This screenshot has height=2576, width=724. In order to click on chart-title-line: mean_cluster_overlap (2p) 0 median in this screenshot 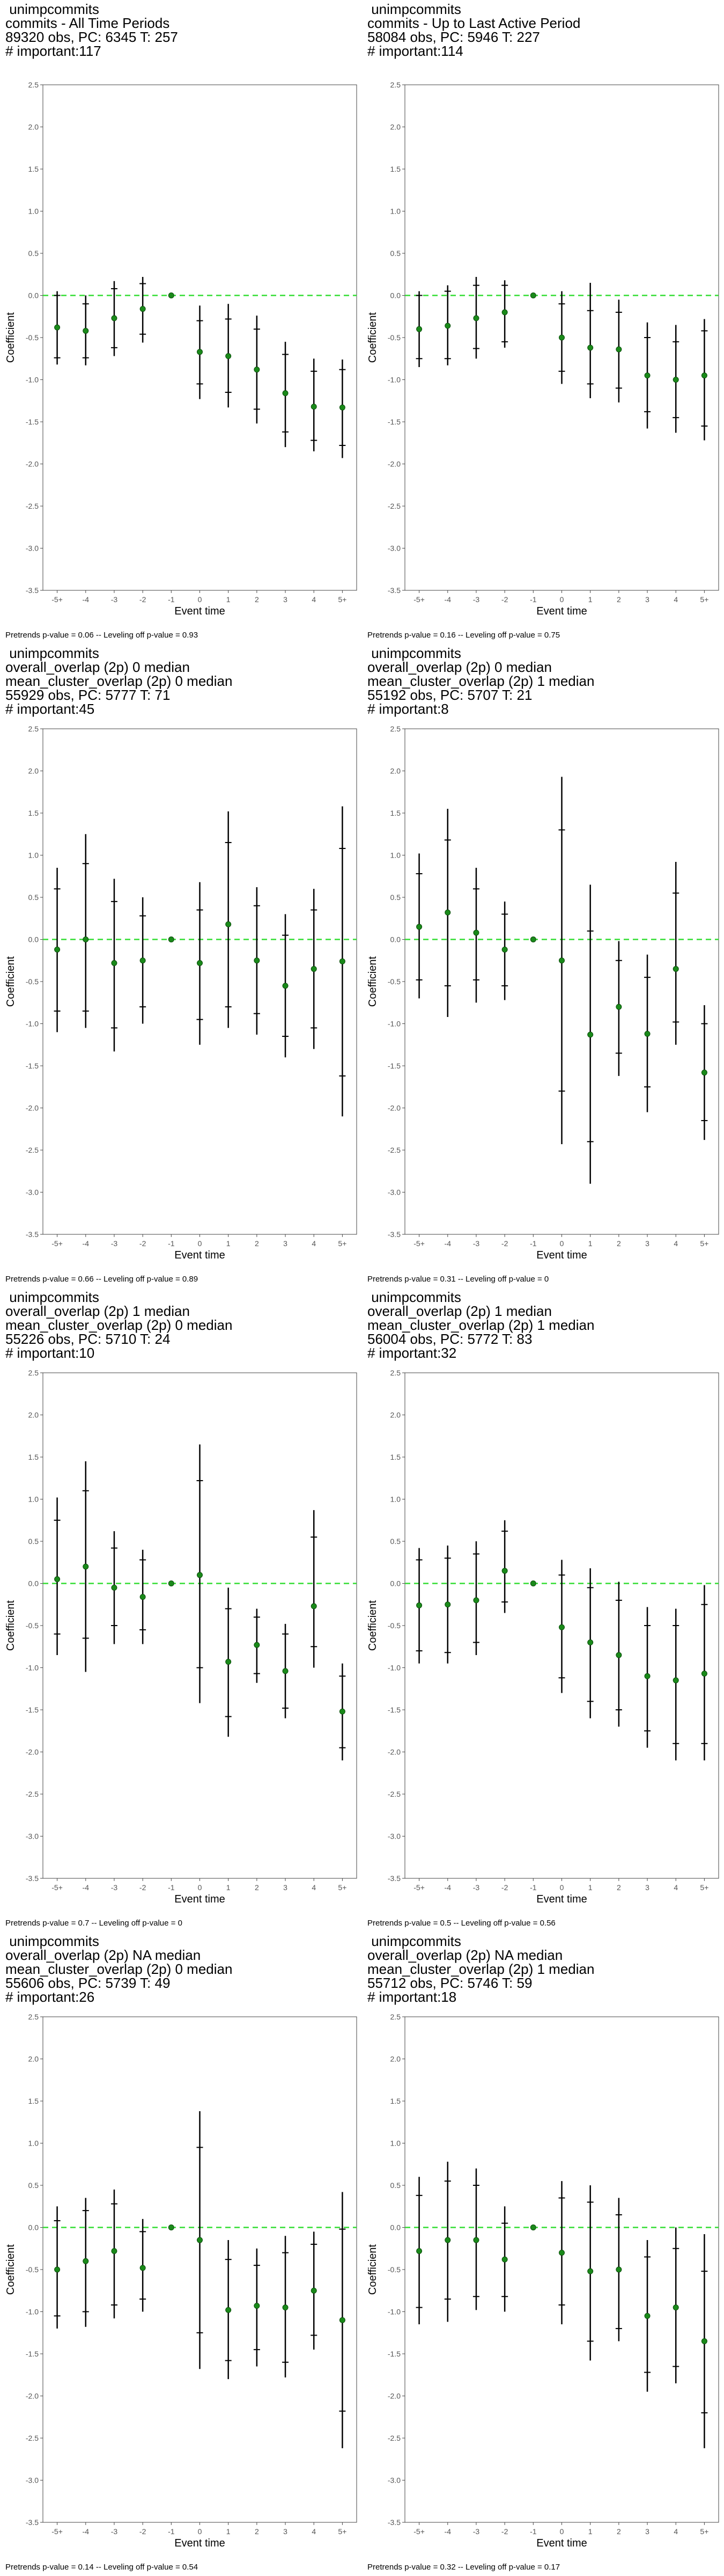, I will do `click(119, 1325)`.